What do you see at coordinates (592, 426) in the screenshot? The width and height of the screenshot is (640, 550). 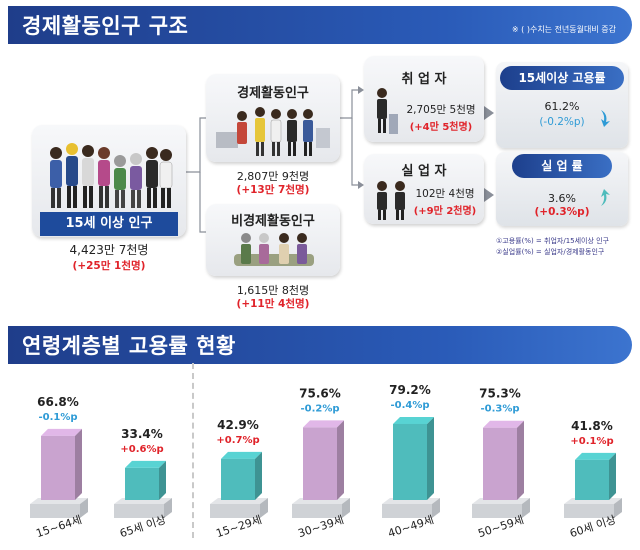 I see `value-label: 41.8%` at bounding box center [592, 426].